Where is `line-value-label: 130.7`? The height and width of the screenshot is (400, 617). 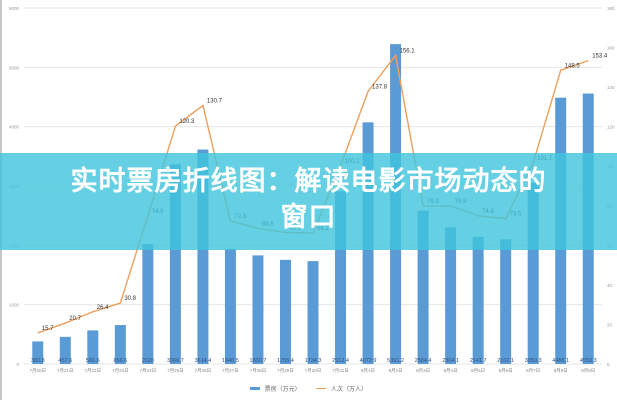 line-value-label: 130.7 is located at coordinates (215, 102).